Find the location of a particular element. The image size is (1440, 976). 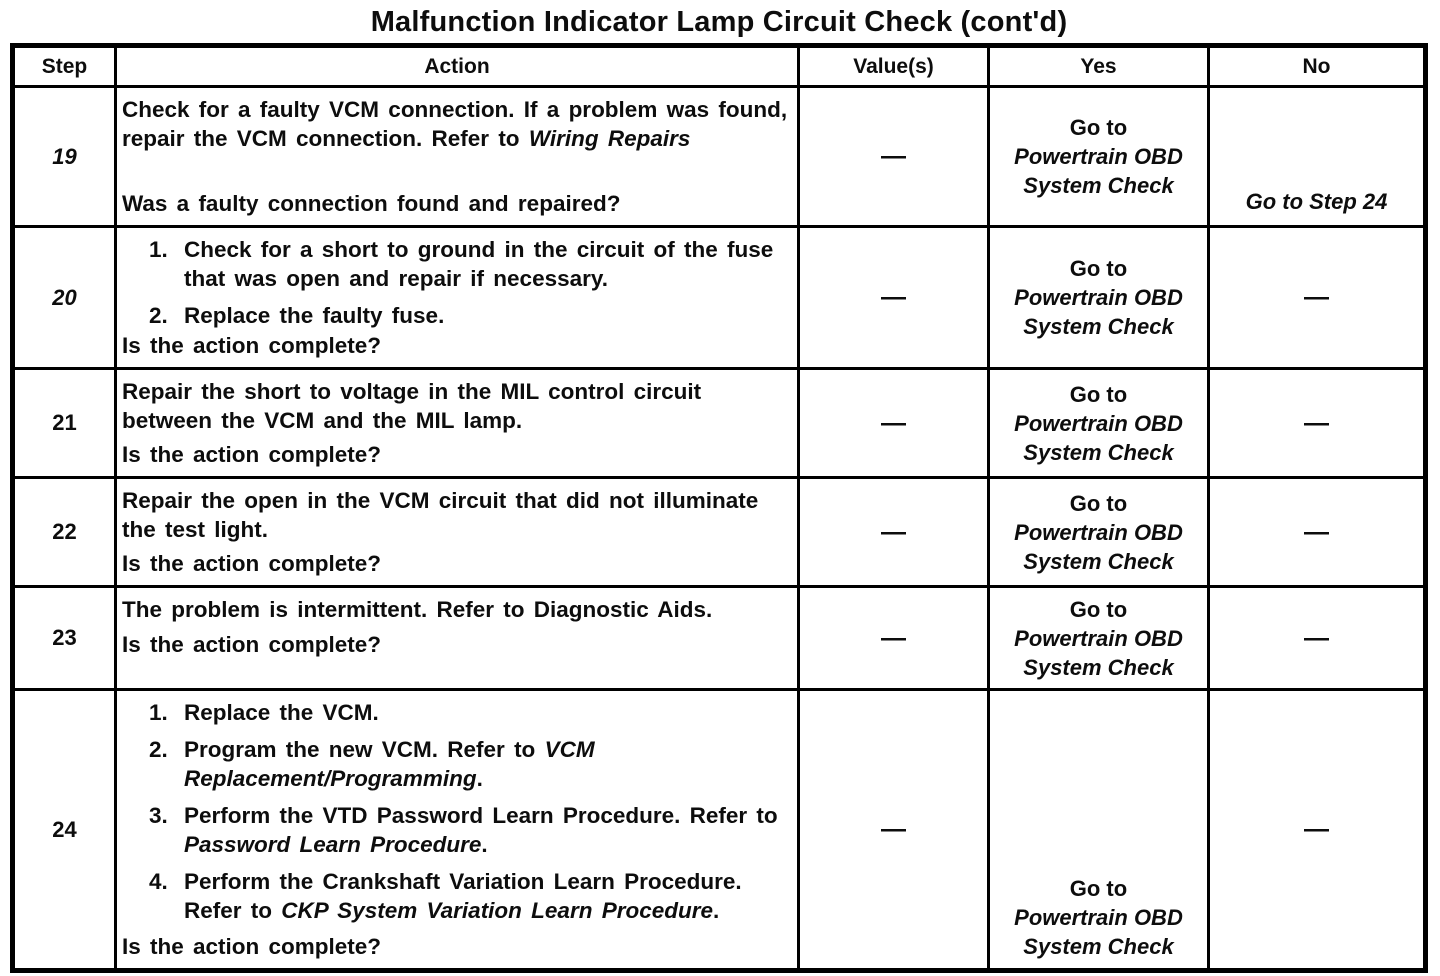

header-label-step: Step is located at coordinates (64, 66).